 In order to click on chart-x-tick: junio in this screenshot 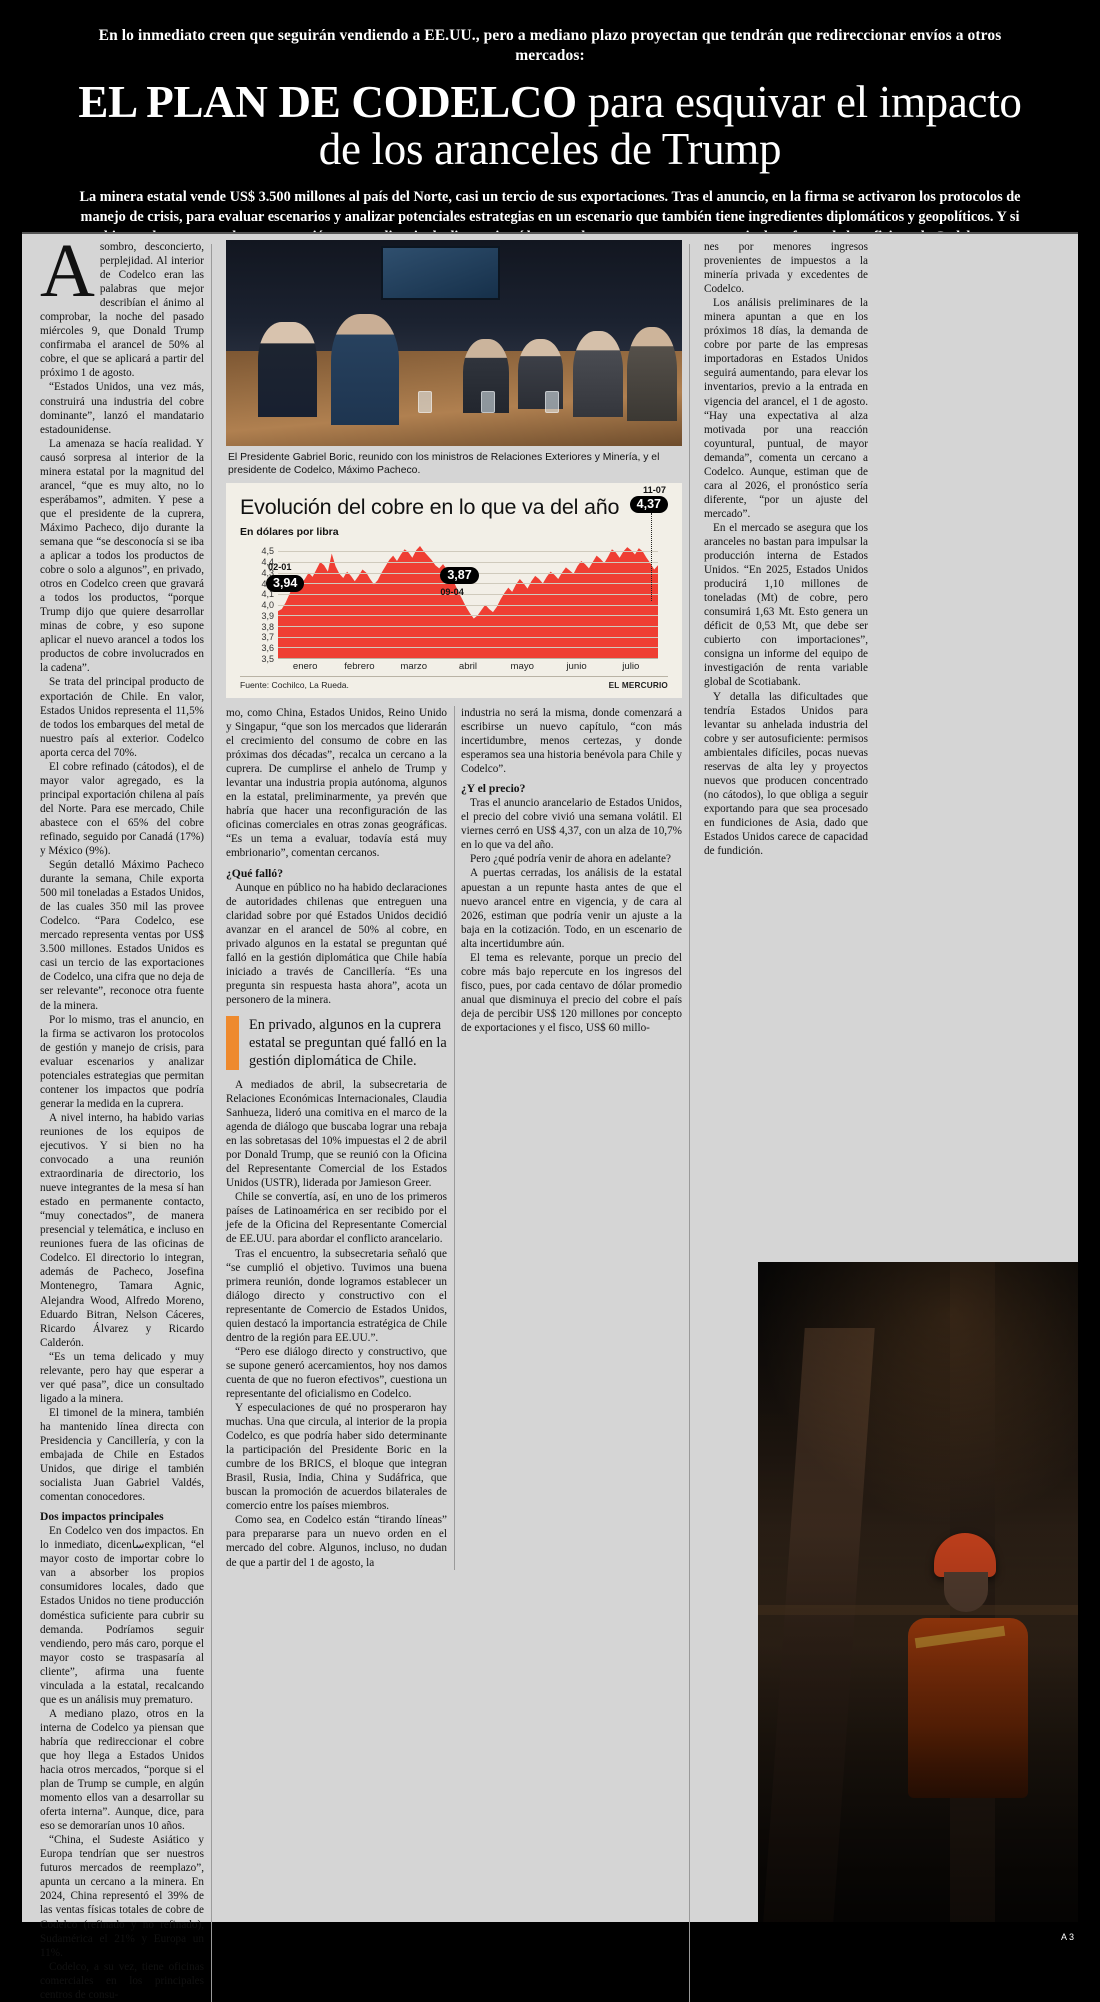, I will do `click(576, 666)`.